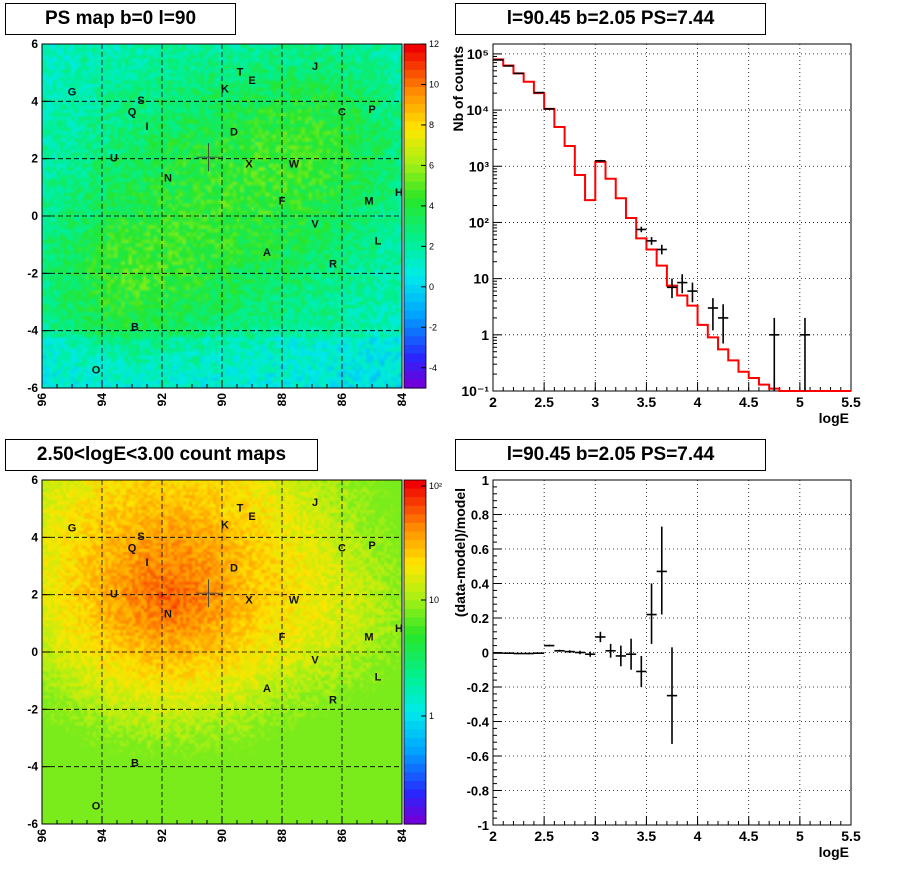 This screenshot has height=876, width=898. Describe the element at coordinates (493, 836) in the screenshot. I see `x-tick-label: 2` at that location.